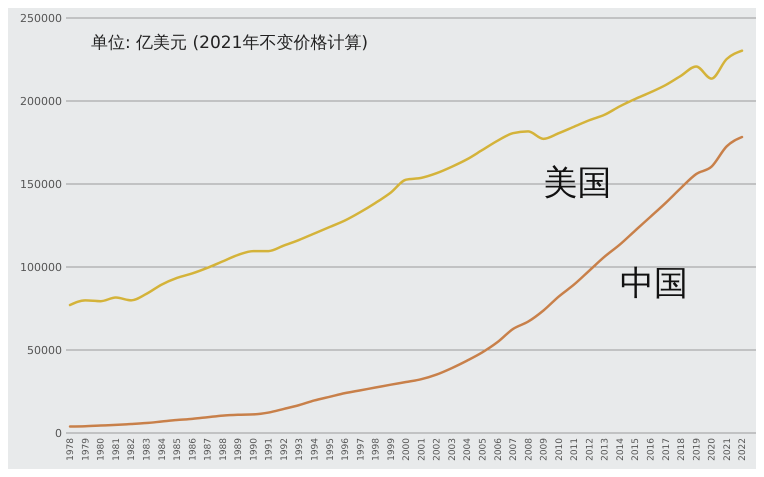 This screenshot has height=477, width=764. I want to click on x-tick-label: 1983, so click(147, 449).